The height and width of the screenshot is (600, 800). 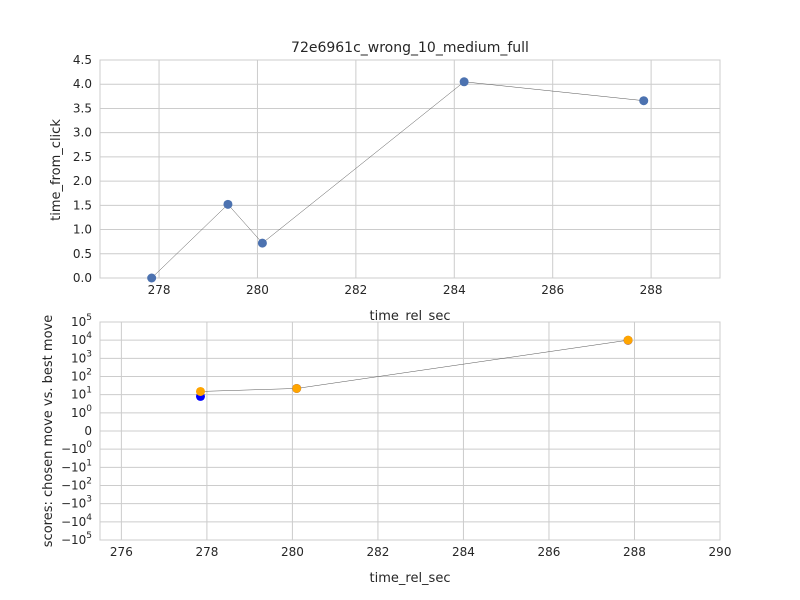 I want to click on top-y-ticks: 0.0 0.5 1.0 1.5 2.0 2.5 3.0 3.5 4.0 4.5, so click(x=82, y=169).